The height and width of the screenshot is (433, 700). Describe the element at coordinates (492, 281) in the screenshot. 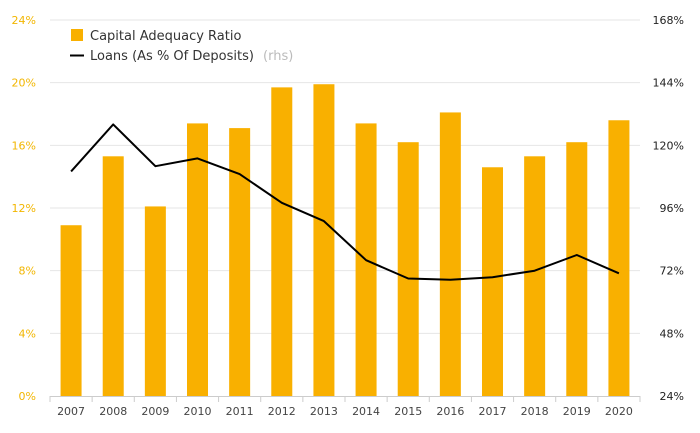

I see `bar-2017` at that location.